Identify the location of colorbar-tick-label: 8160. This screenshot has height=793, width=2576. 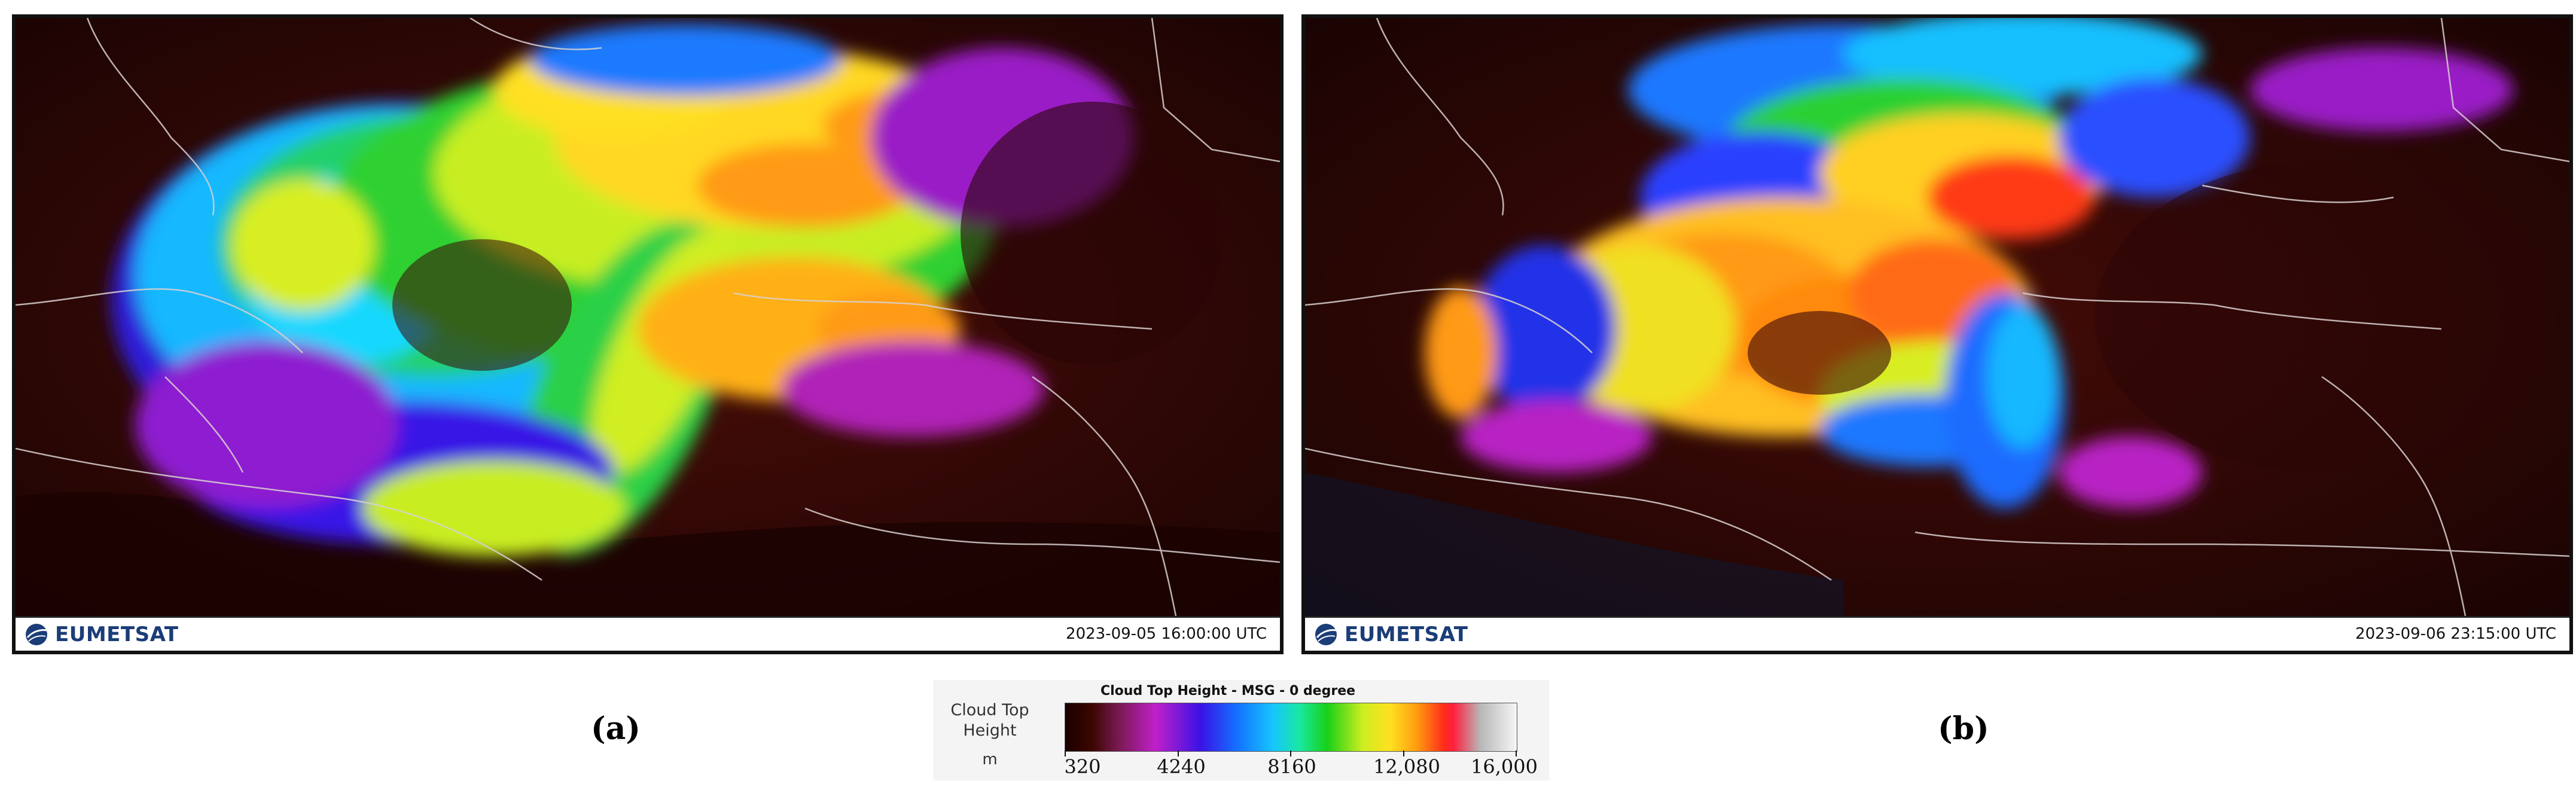
(1291, 766).